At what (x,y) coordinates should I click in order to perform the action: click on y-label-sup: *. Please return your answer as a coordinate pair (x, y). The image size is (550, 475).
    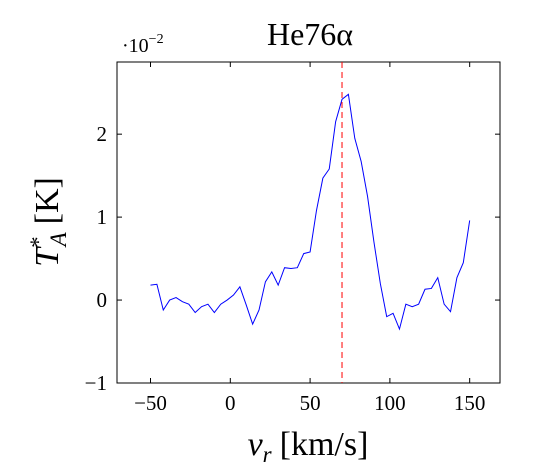
    Looking at the image, I should click on (38, 242).